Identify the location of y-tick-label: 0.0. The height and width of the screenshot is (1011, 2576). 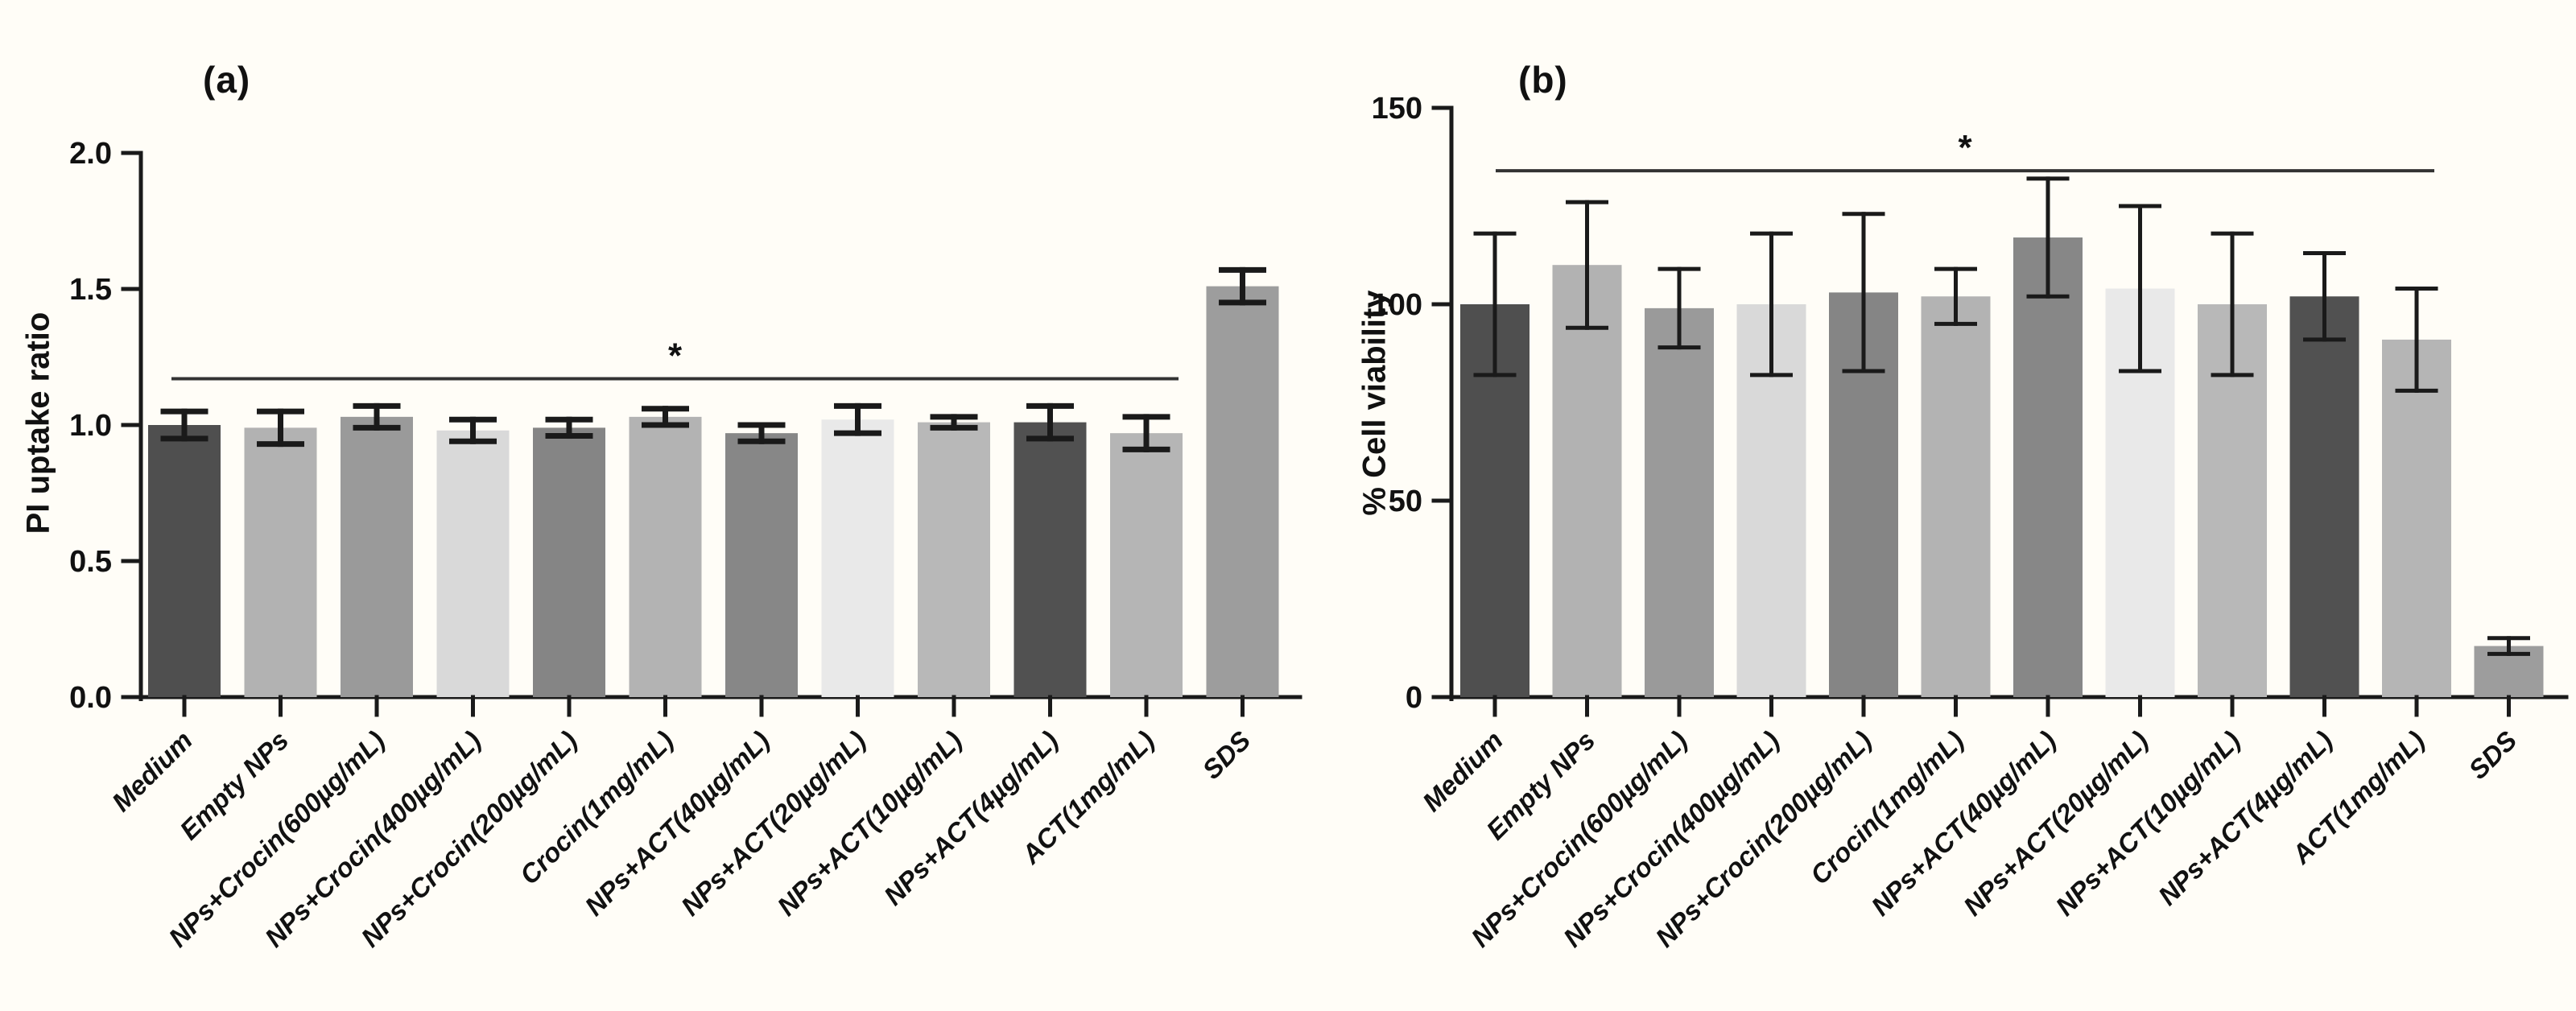
(90, 698).